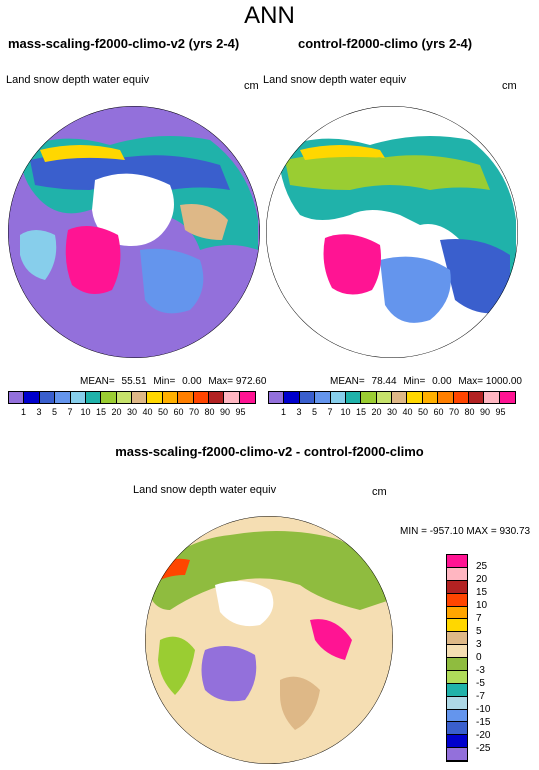 This screenshot has height=770, width=539. What do you see at coordinates (479, 657) in the screenshot?
I see `colorbar-tick-label: 0` at bounding box center [479, 657].